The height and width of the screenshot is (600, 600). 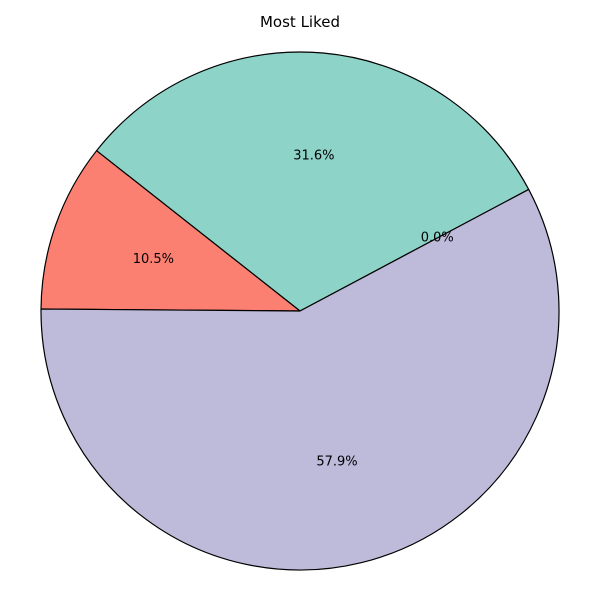 What do you see at coordinates (170, 231) in the screenshot?
I see `pie-slice` at bounding box center [170, 231].